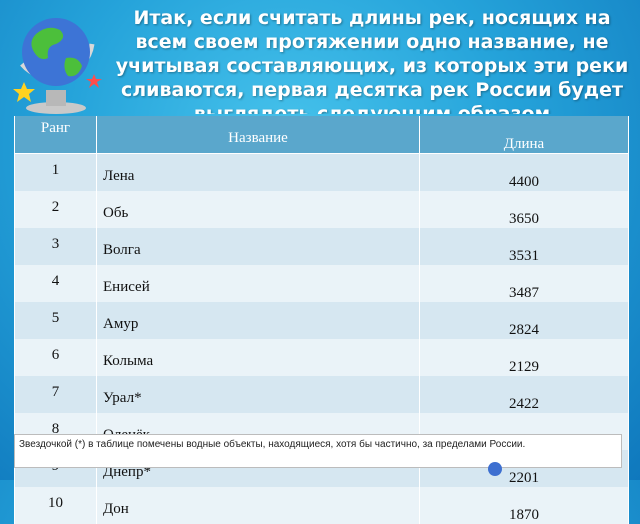 The height and width of the screenshot is (524, 640). I want to click on length-cell: 3650, so click(524, 219).